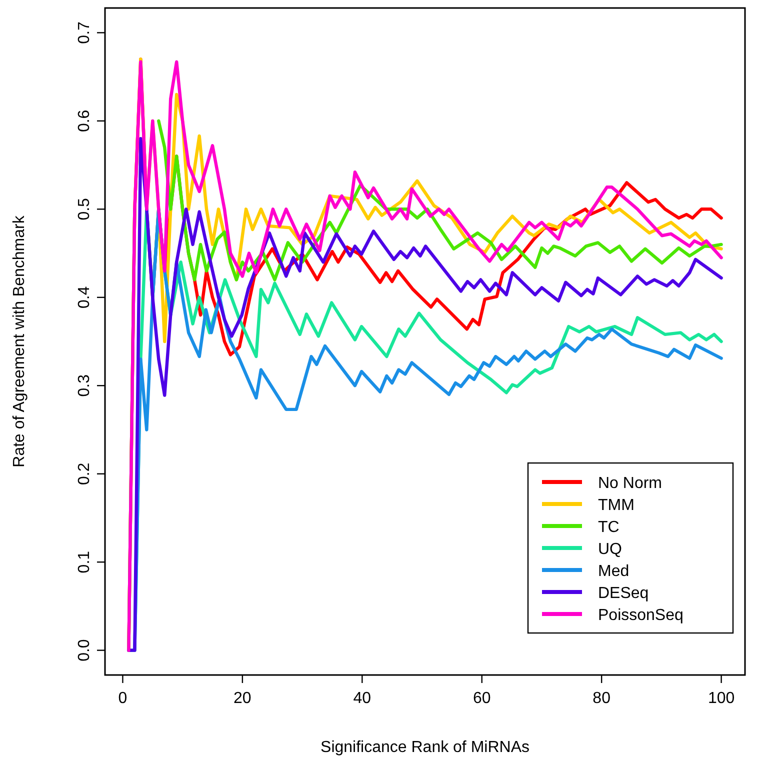 The image size is (770, 778). What do you see at coordinates (721, 698) in the screenshot?
I see `x-tick-label: 100` at bounding box center [721, 698].